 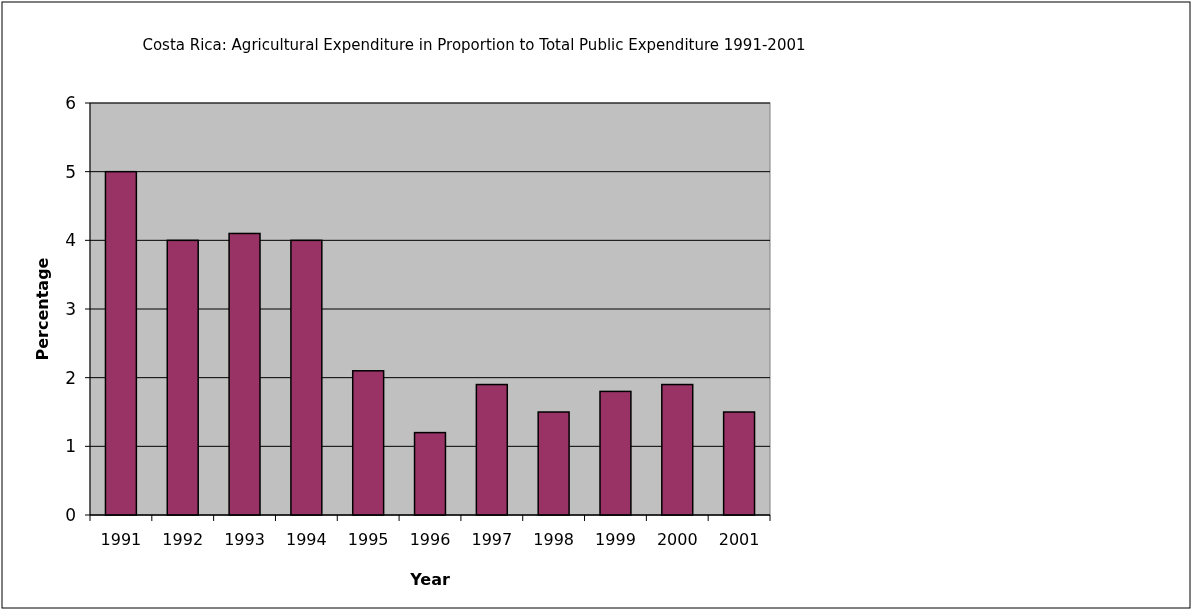 What do you see at coordinates (70, 308) in the screenshot?
I see `y-tick-label: 3` at bounding box center [70, 308].